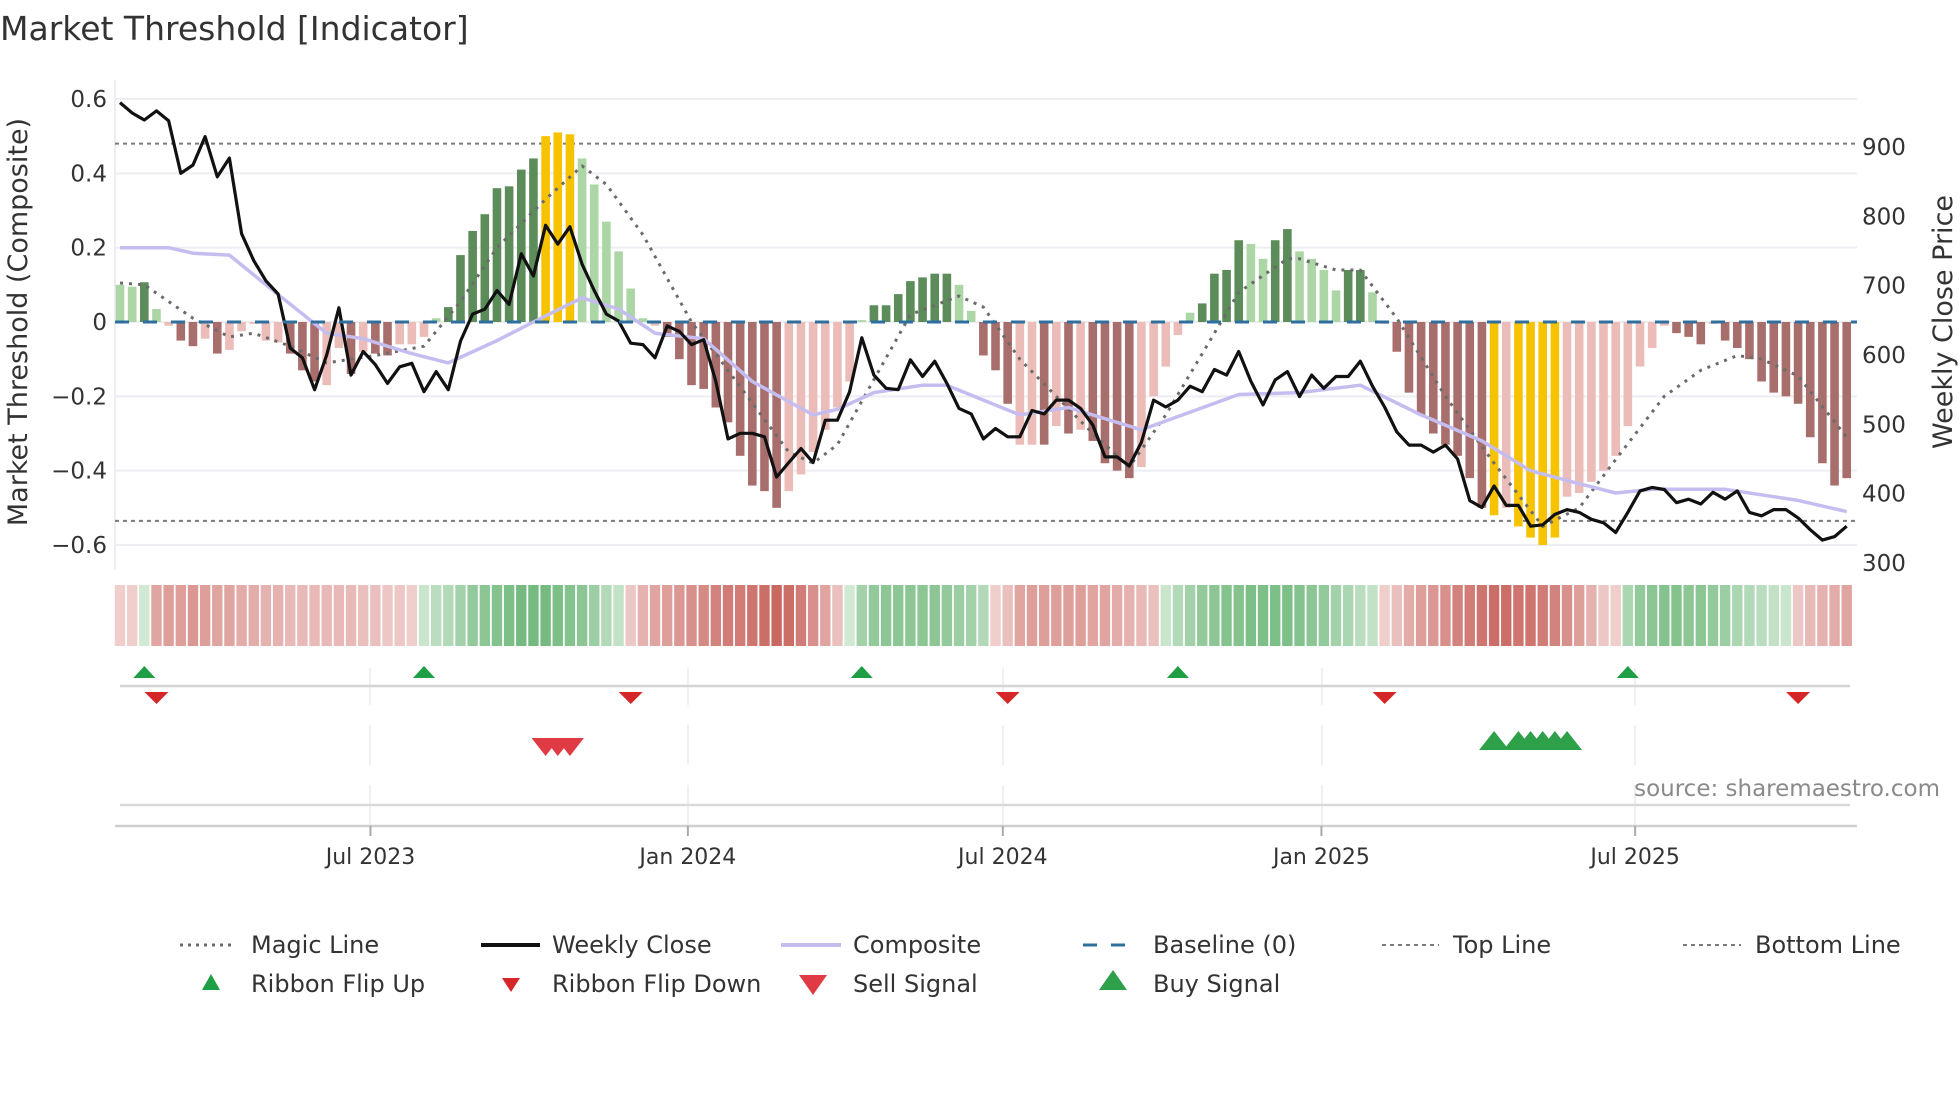 This screenshot has width=1960, height=1102. Describe the element at coordinates (656, 984) in the screenshot. I see `legend-flip-down-label: Ribbon Flip Down` at that location.